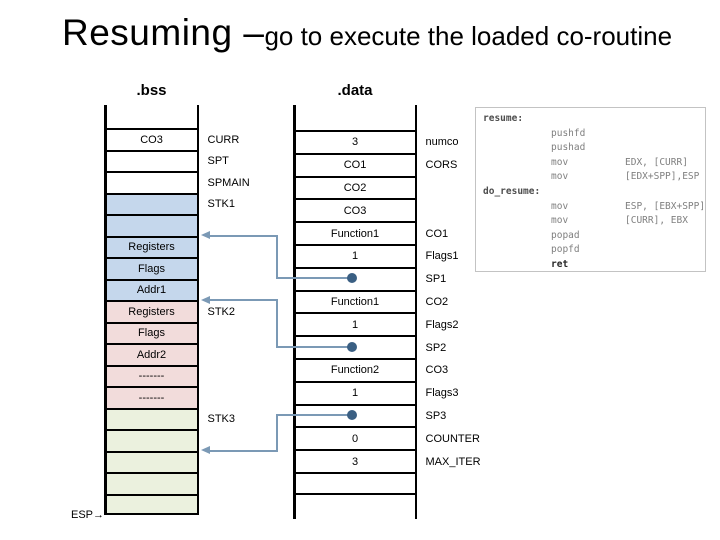  I want to click on code-line: pushfd, so click(590, 134).